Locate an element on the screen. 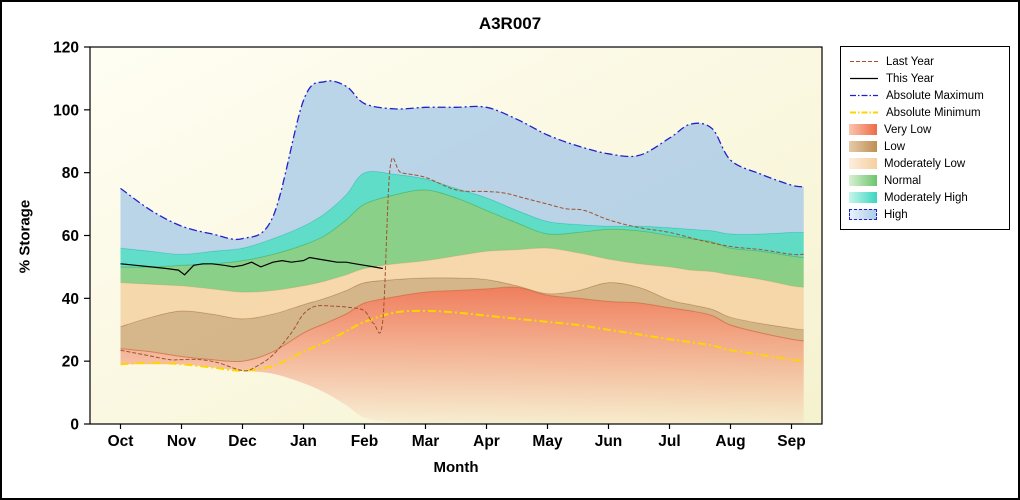 This screenshot has height=500, width=1020. x-tick-label: May is located at coordinates (547, 441).